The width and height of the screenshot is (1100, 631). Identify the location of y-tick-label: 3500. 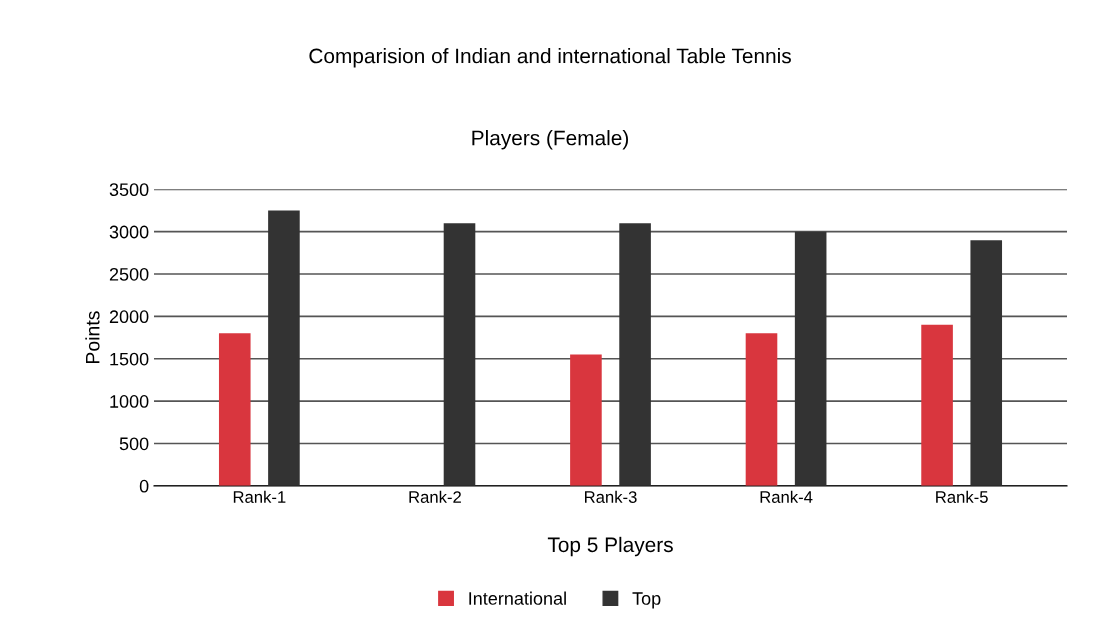
(129, 190).